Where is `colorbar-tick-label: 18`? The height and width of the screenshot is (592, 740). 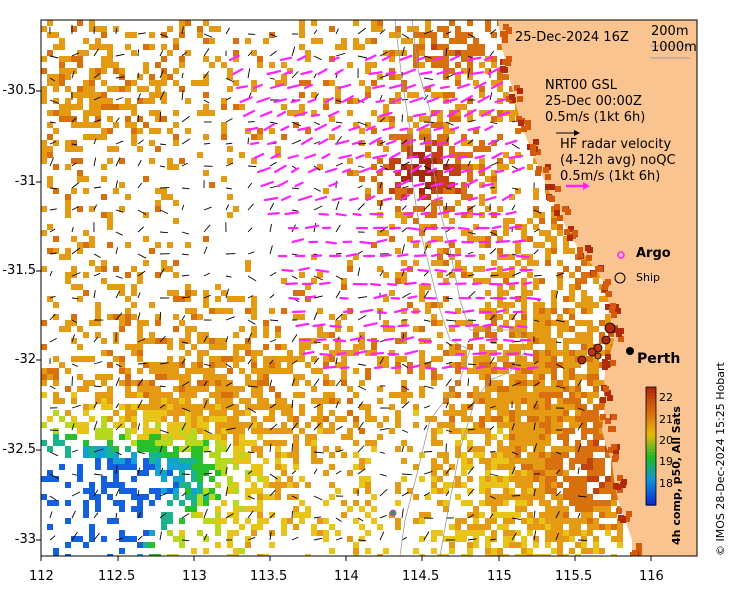 colorbar-tick-label: 18 is located at coordinates (666, 483).